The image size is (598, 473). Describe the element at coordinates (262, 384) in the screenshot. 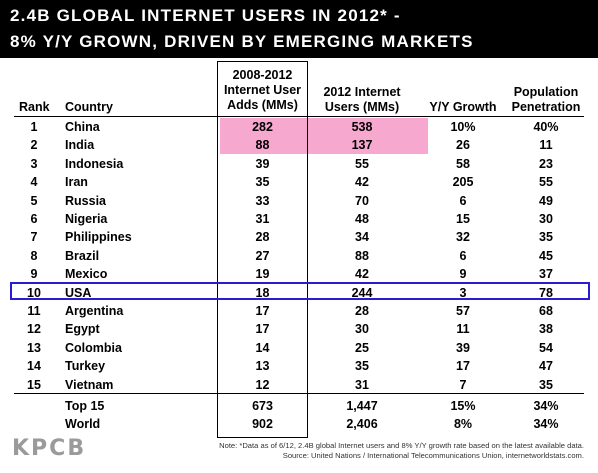

I see `table-cell-adds: 12` at that location.